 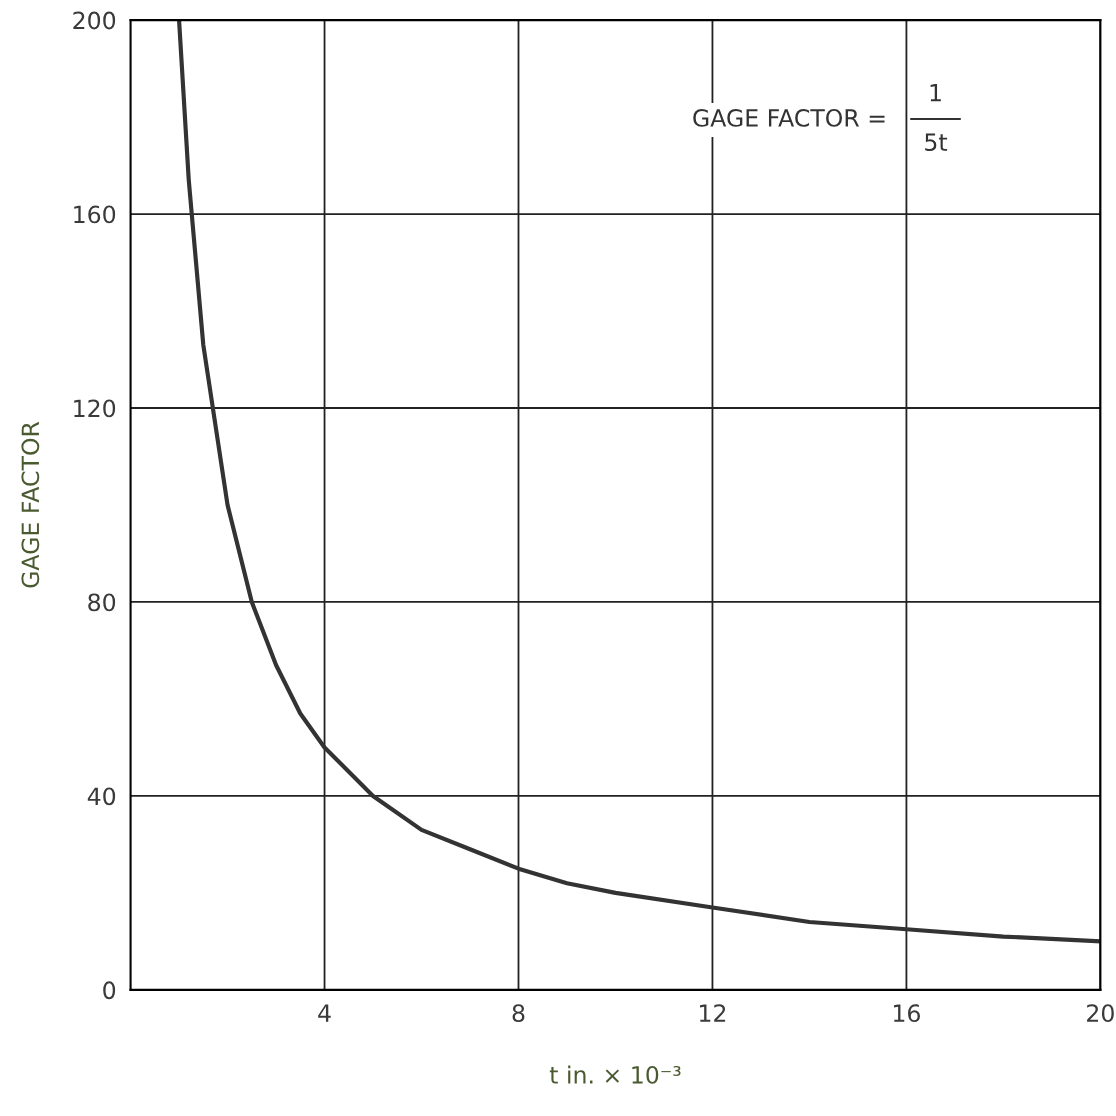 I want to click on annotation: 1, so click(x=935, y=93).